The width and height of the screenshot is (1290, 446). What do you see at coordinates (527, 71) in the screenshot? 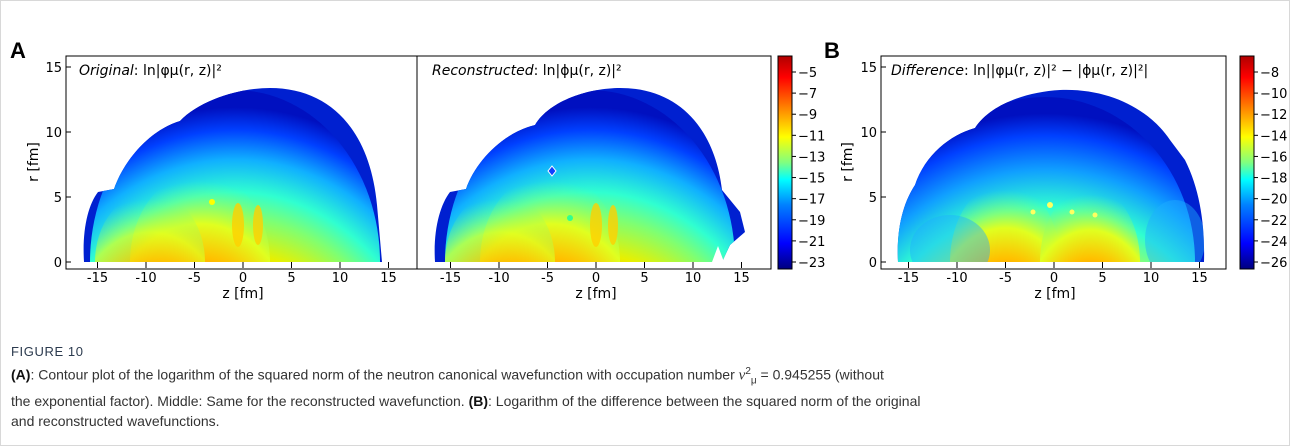
I see `title-reconstructed: Reconstructed: ln|ϕμ(r, z)|²` at bounding box center [527, 71].